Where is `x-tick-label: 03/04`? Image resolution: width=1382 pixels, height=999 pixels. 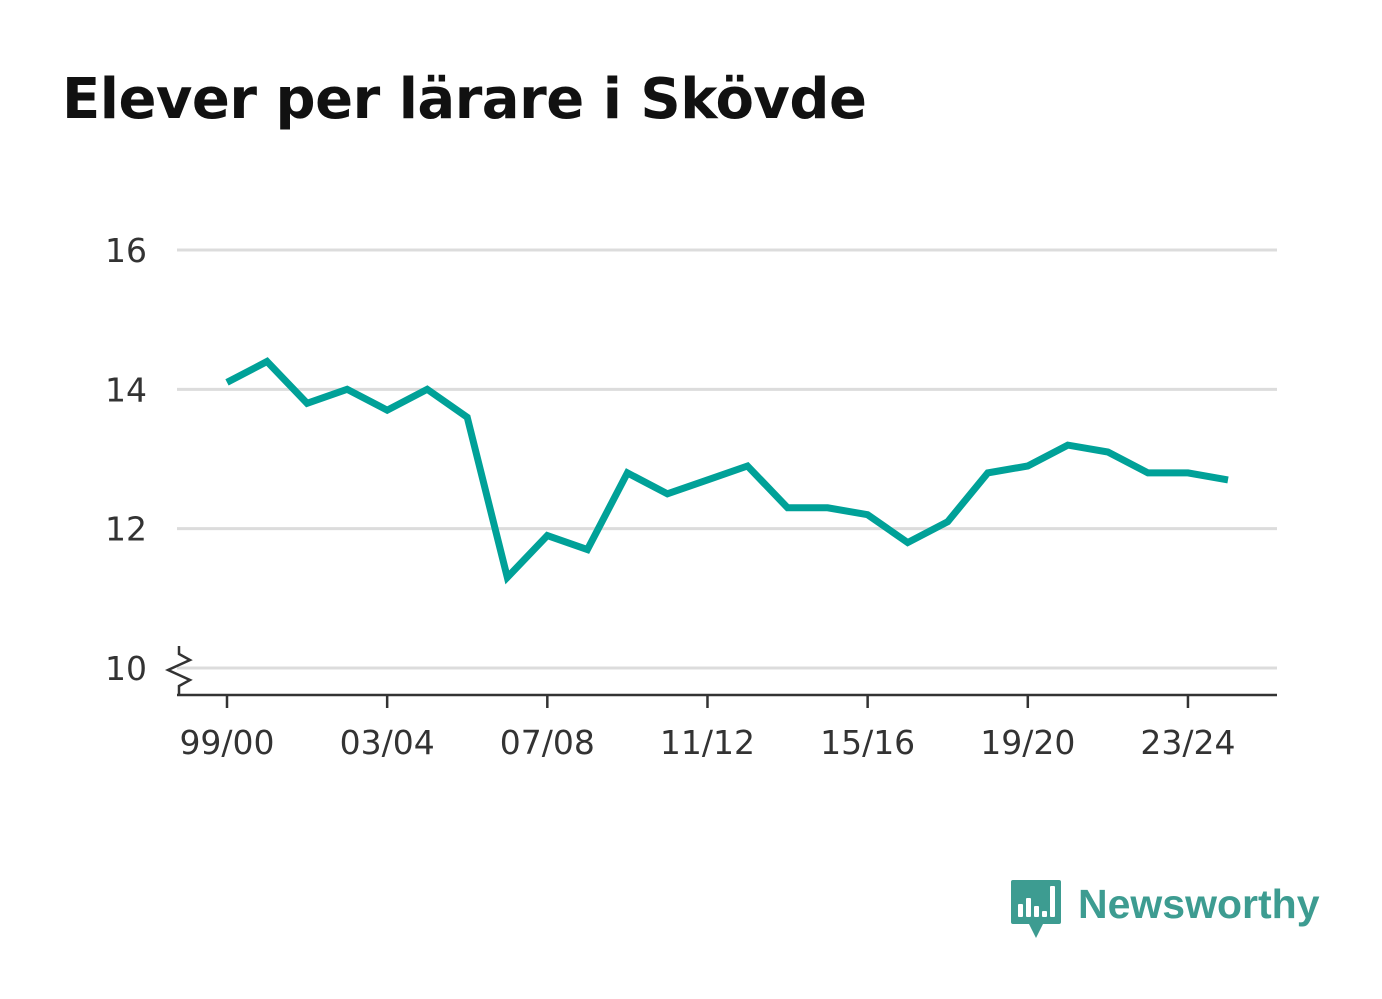
x-tick-label: 03/04 is located at coordinates (387, 742).